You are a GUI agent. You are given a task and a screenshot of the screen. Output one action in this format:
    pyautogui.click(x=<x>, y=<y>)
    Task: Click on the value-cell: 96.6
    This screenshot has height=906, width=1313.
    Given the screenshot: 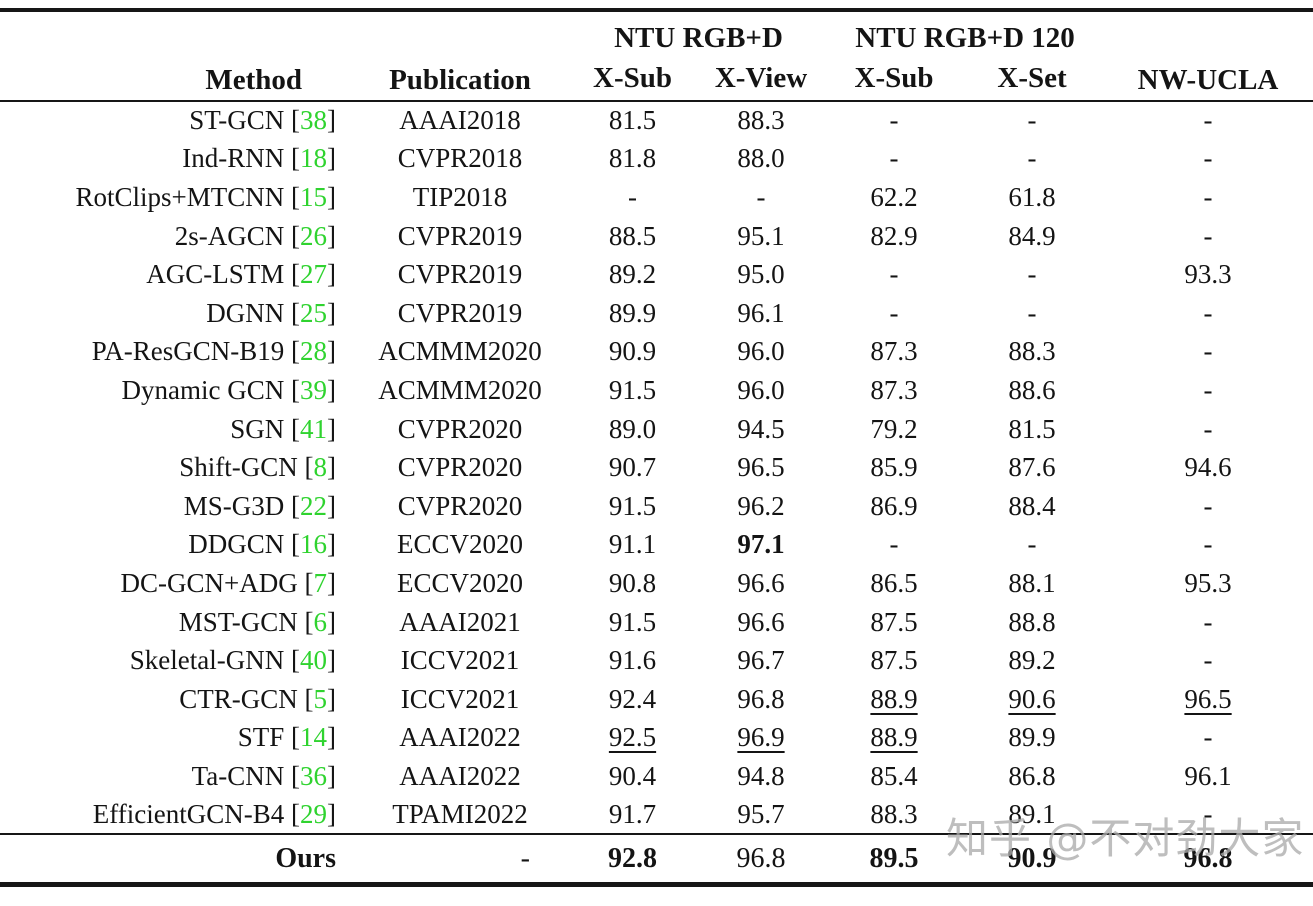 What is the action you would take?
    pyautogui.click(x=761, y=621)
    